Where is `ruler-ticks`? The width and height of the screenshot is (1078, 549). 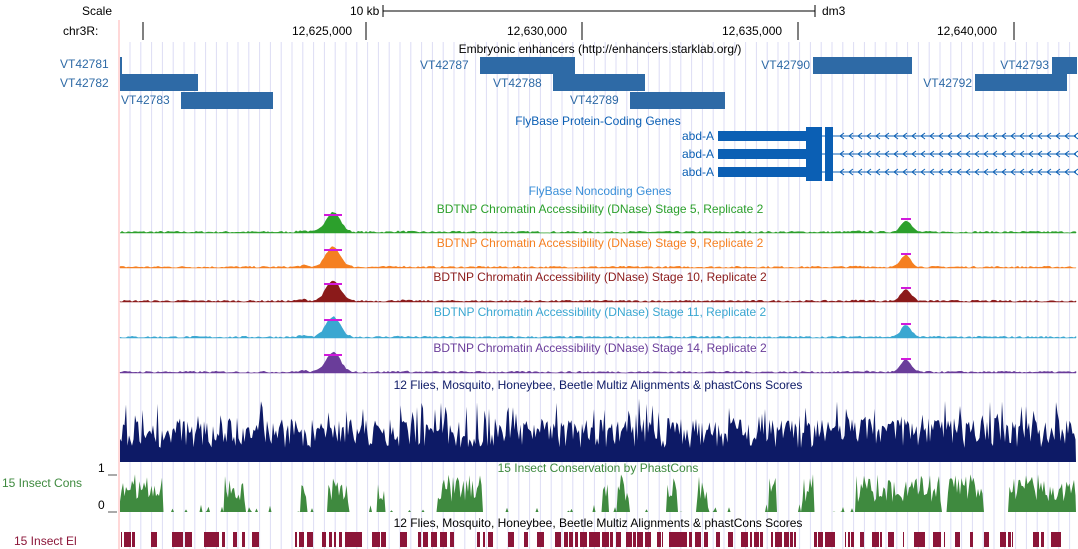
ruler-ticks is located at coordinates (690, 31).